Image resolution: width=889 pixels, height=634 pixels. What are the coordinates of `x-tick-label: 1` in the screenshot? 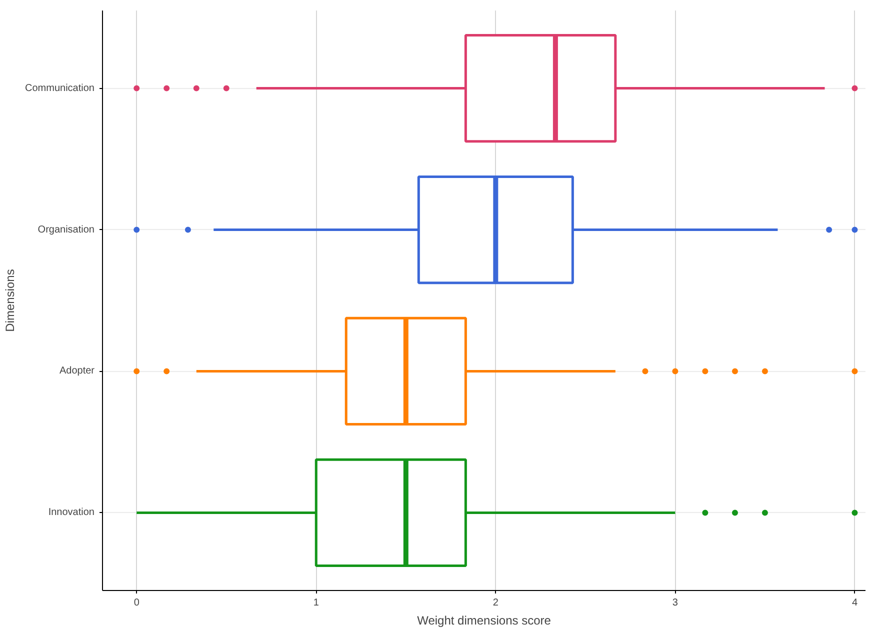 It's located at (316, 603).